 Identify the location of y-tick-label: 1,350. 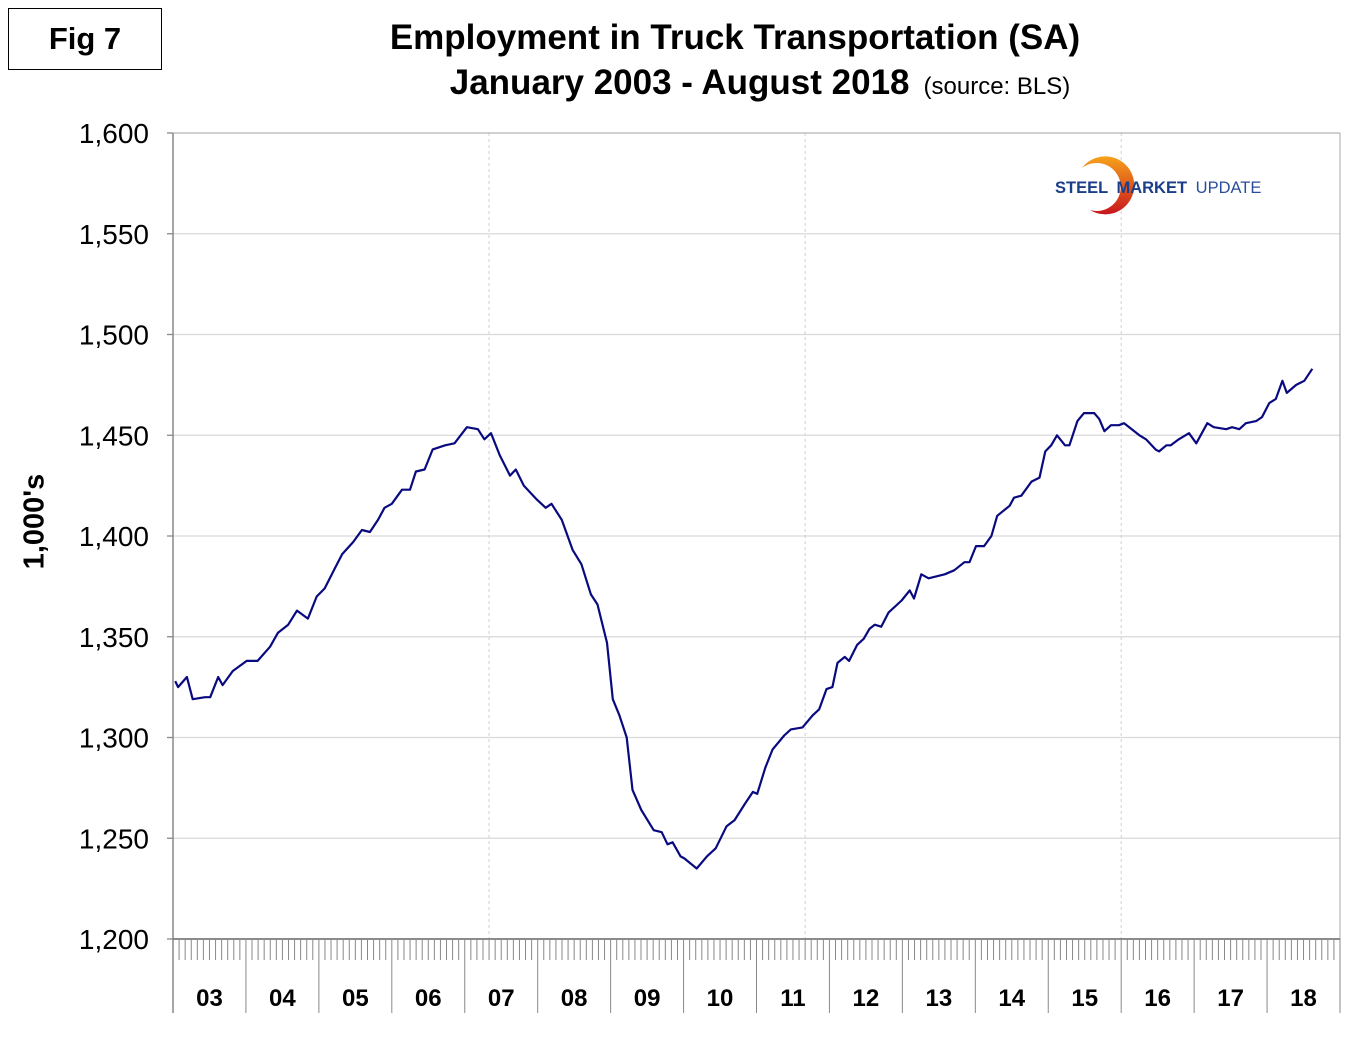
(114, 637).